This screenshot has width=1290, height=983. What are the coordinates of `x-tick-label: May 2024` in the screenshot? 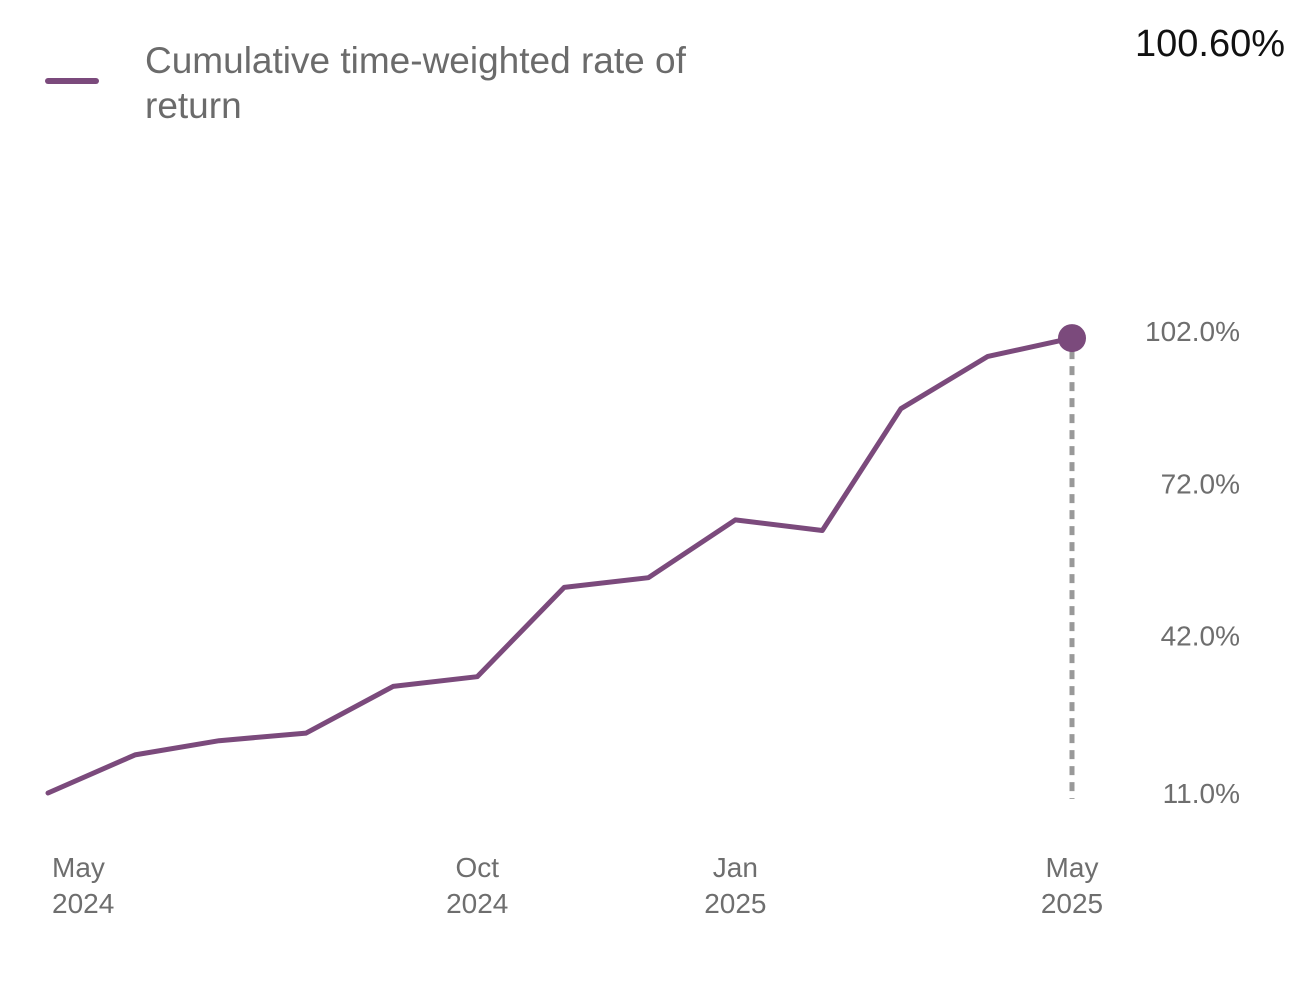 It's located at (83, 885).